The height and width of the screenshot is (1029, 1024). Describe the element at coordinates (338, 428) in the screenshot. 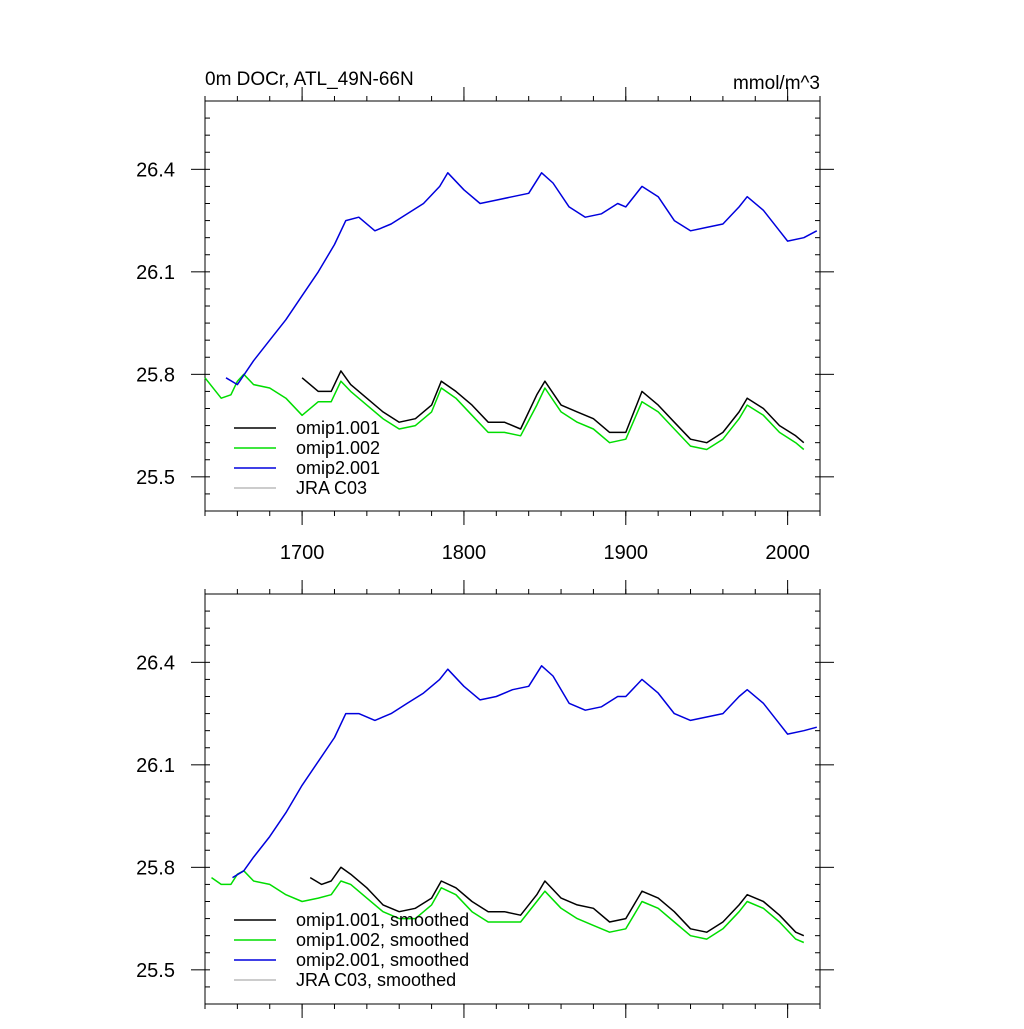

I see `legend-label: omip1.001` at that location.